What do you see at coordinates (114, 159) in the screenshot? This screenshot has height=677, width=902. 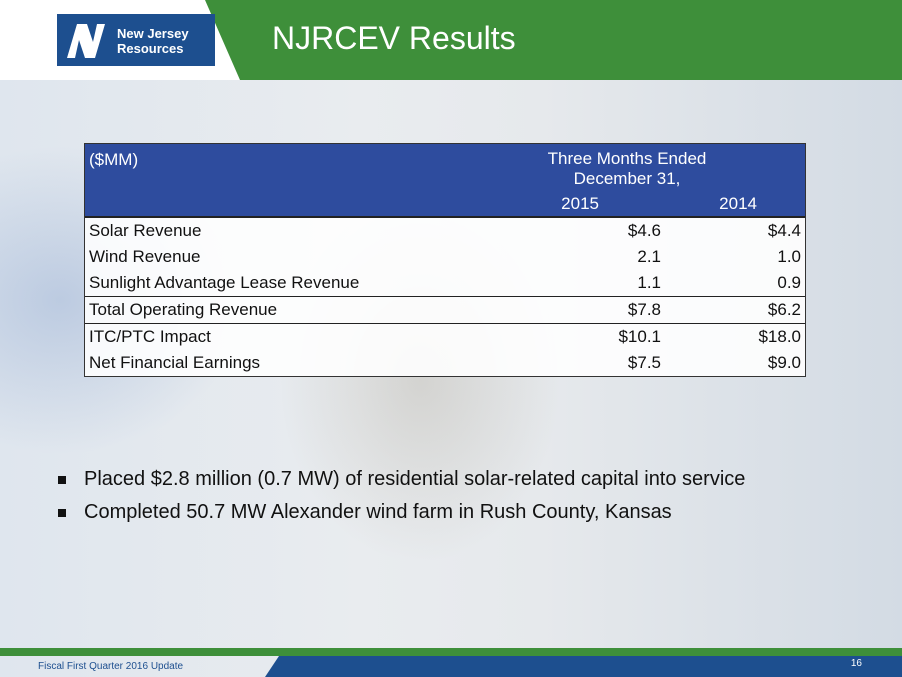 I see `unit-label: ($MM)` at bounding box center [114, 159].